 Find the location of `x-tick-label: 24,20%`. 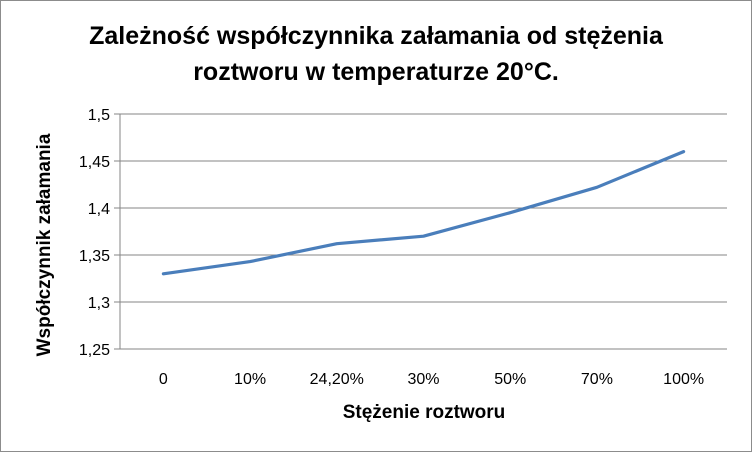

x-tick-label: 24,20% is located at coordinates (337, 379).